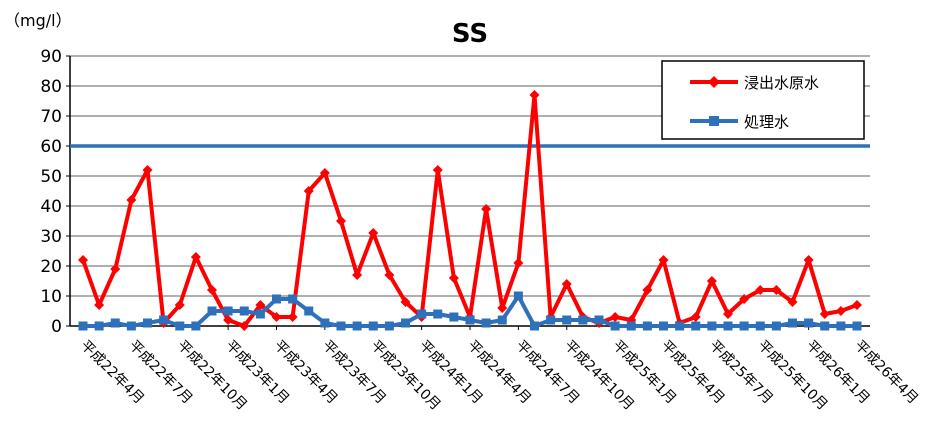  Describe the element at coordinates (51, 177) in the screenshot. I see `y-tick-label: 50` at that location.